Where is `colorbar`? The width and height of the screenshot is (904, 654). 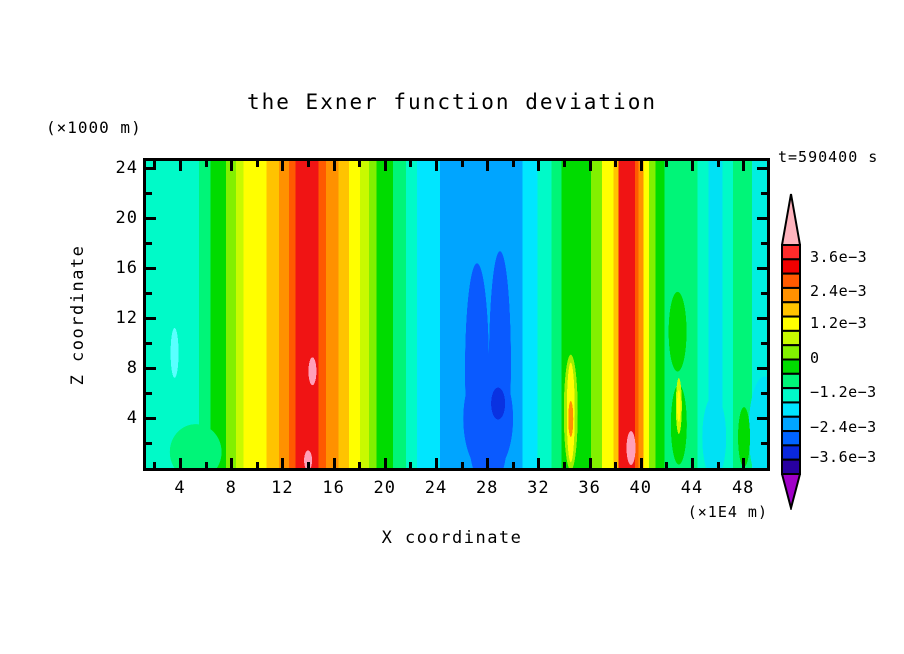
colorbar is located at coordinates (791, 351).